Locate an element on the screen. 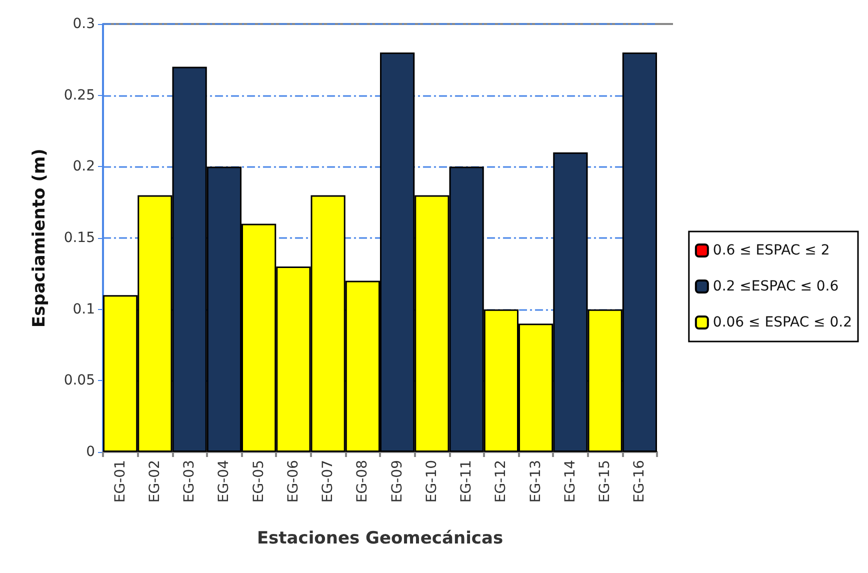 The width and height of the screenshot is (868, 573). legend-label: 0.06 ≤ ESPAC ≤ 0.2 is located at coordinates (782, 322).